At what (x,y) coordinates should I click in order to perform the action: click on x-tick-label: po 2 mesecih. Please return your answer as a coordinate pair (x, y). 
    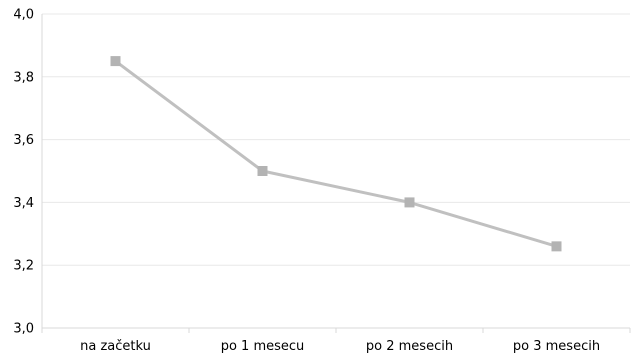
    Looking at the image, I should click on (409, 346).